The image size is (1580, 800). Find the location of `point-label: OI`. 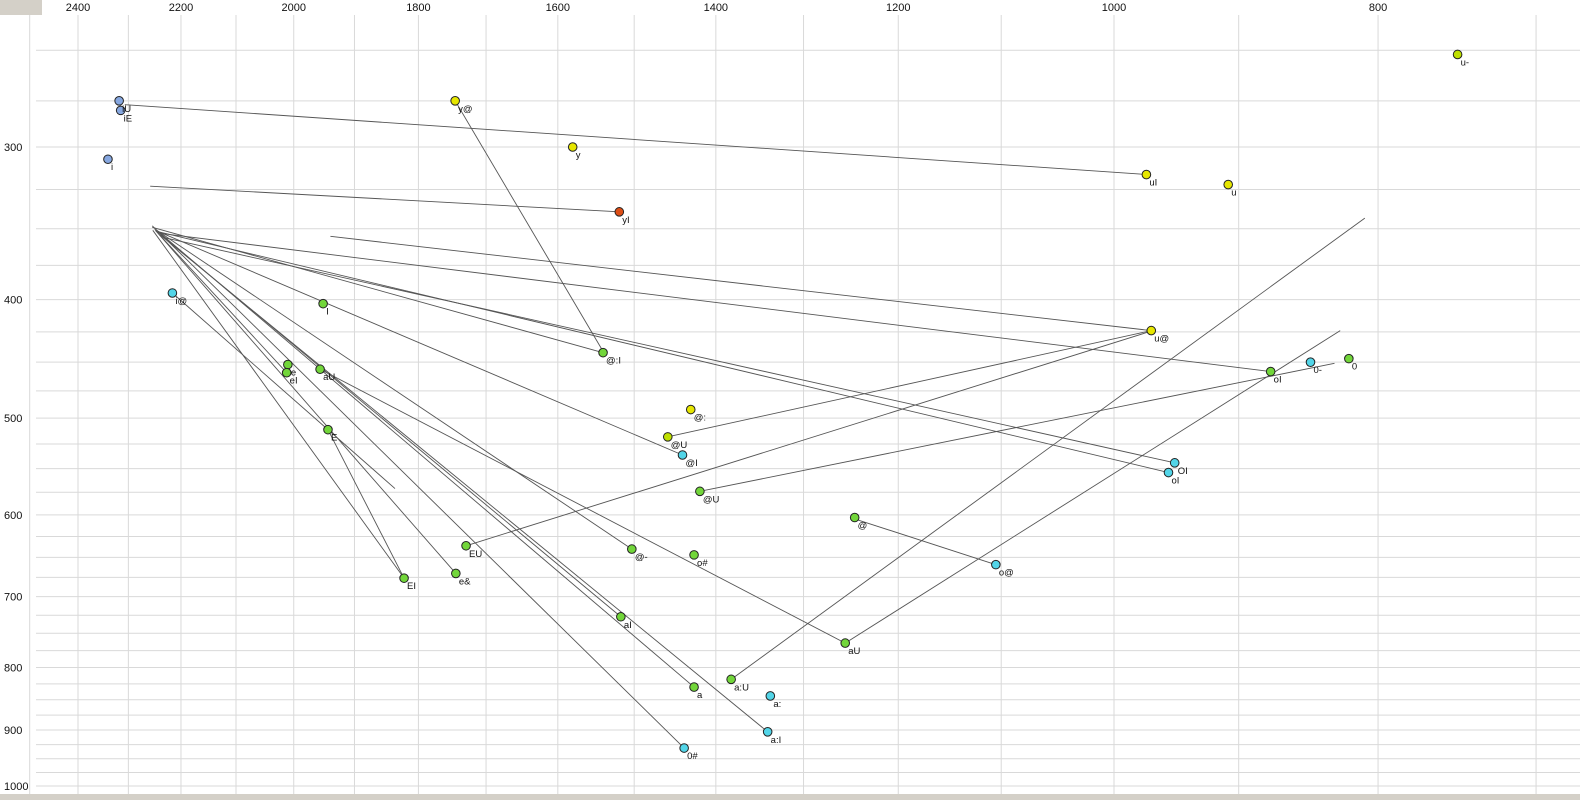

point-label: OI is located at coordinates (1183, 471).